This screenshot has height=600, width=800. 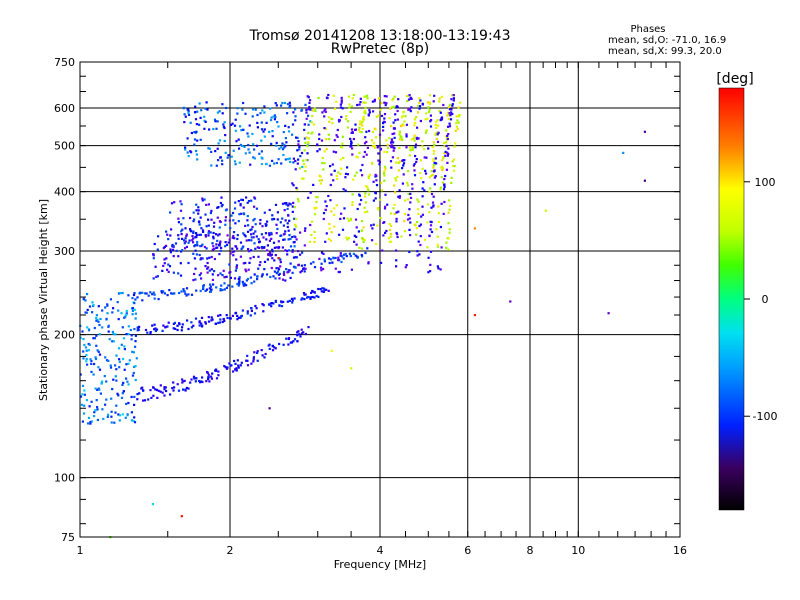 I want to click on chart-title: Tromsø 20141208 13:18:00-13:19:43, so click(x=380, y=36).